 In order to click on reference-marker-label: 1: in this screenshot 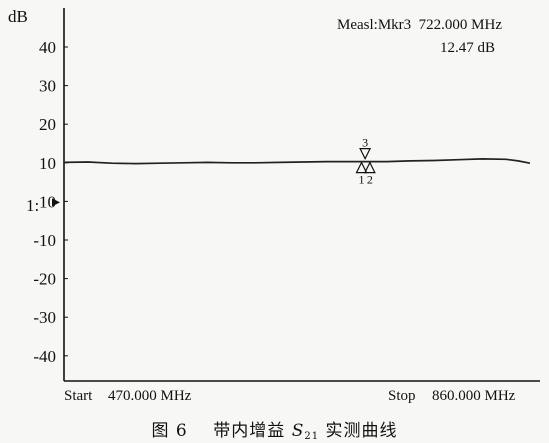, I will do `click(32, 205)`.